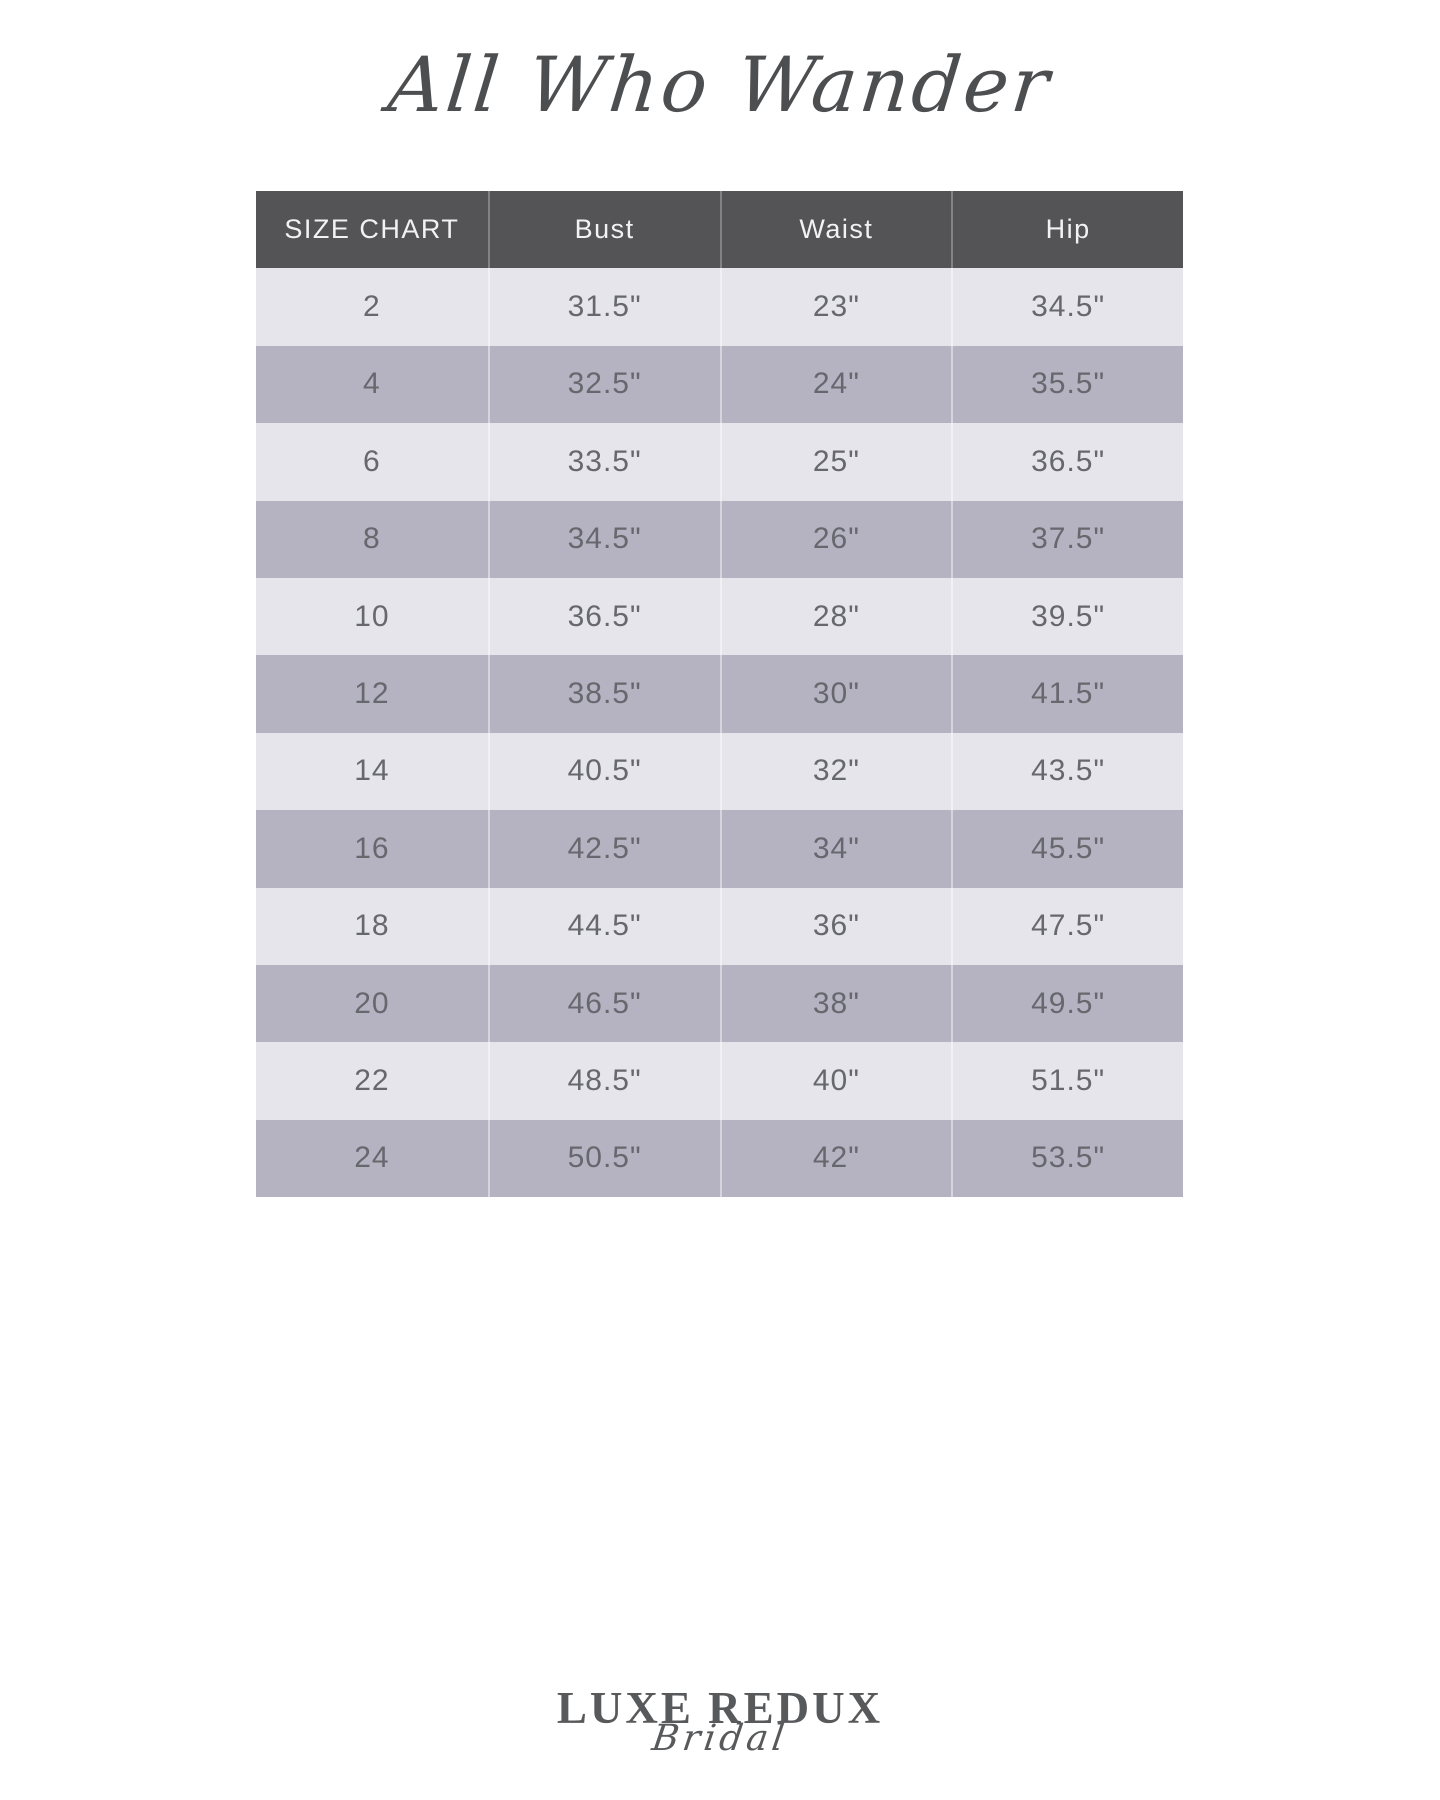  What do you see at coordinates (603, 230) in the screenshot?
I see `column-header-bust: Bust` at bounding box center [603, 230].